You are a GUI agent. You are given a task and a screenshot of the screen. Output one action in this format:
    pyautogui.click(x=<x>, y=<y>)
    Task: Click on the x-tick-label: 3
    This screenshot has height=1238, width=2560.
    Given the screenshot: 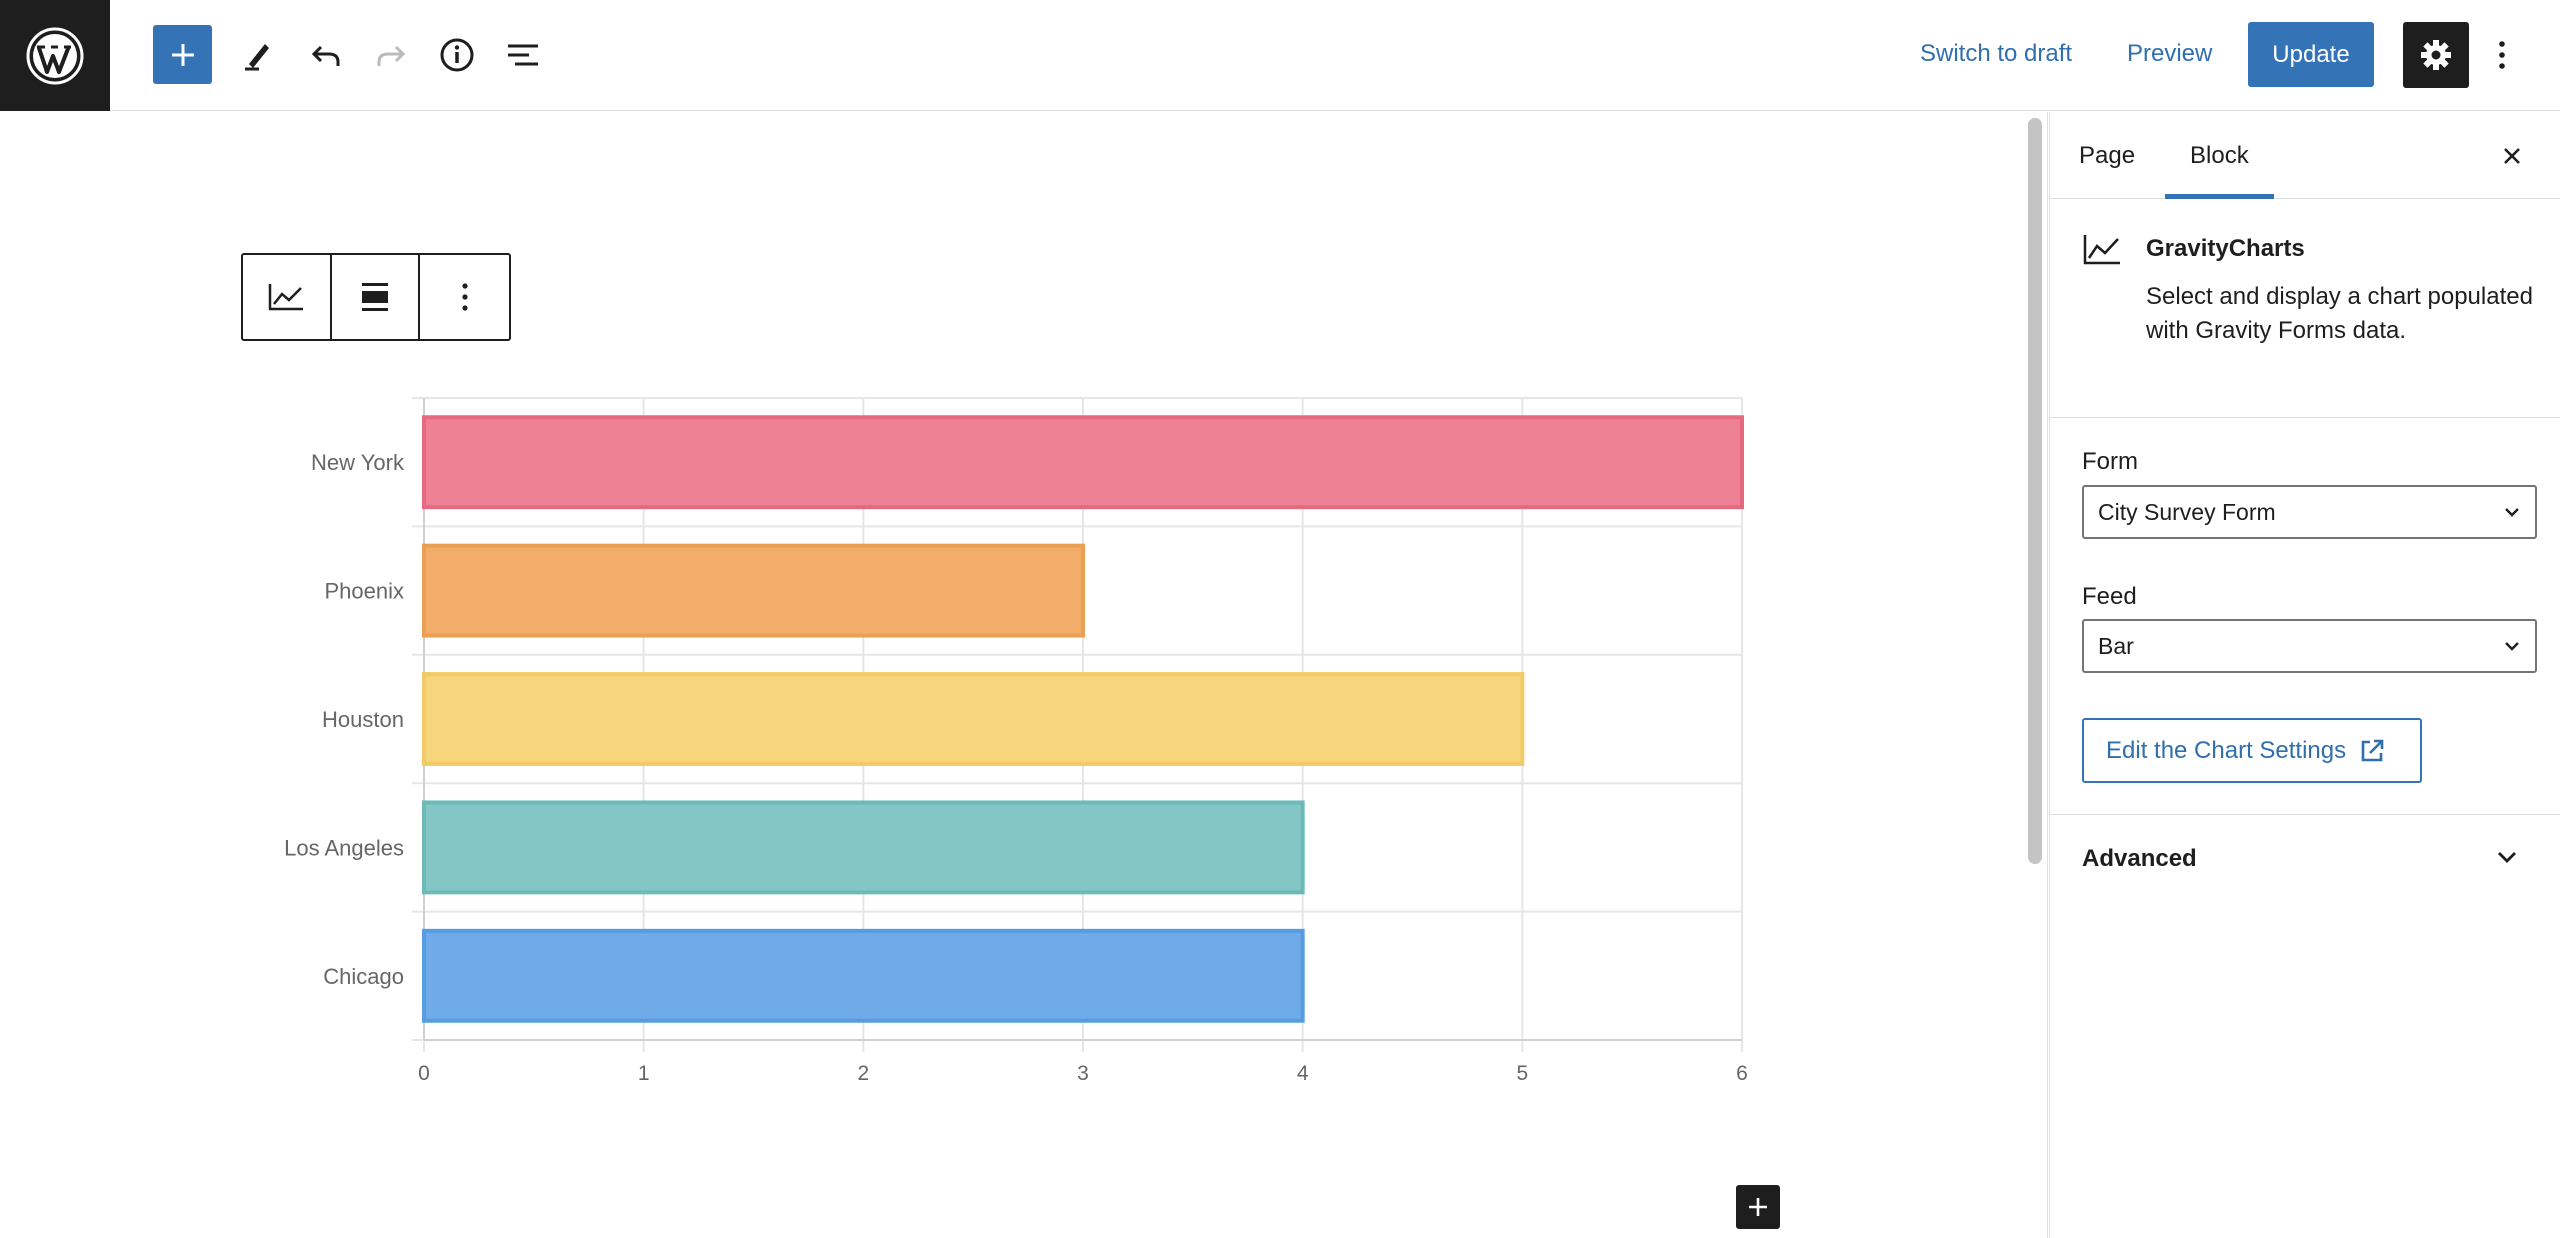 What is the action you would take?
    pyautogui.click(x=1083, y=1073)
    